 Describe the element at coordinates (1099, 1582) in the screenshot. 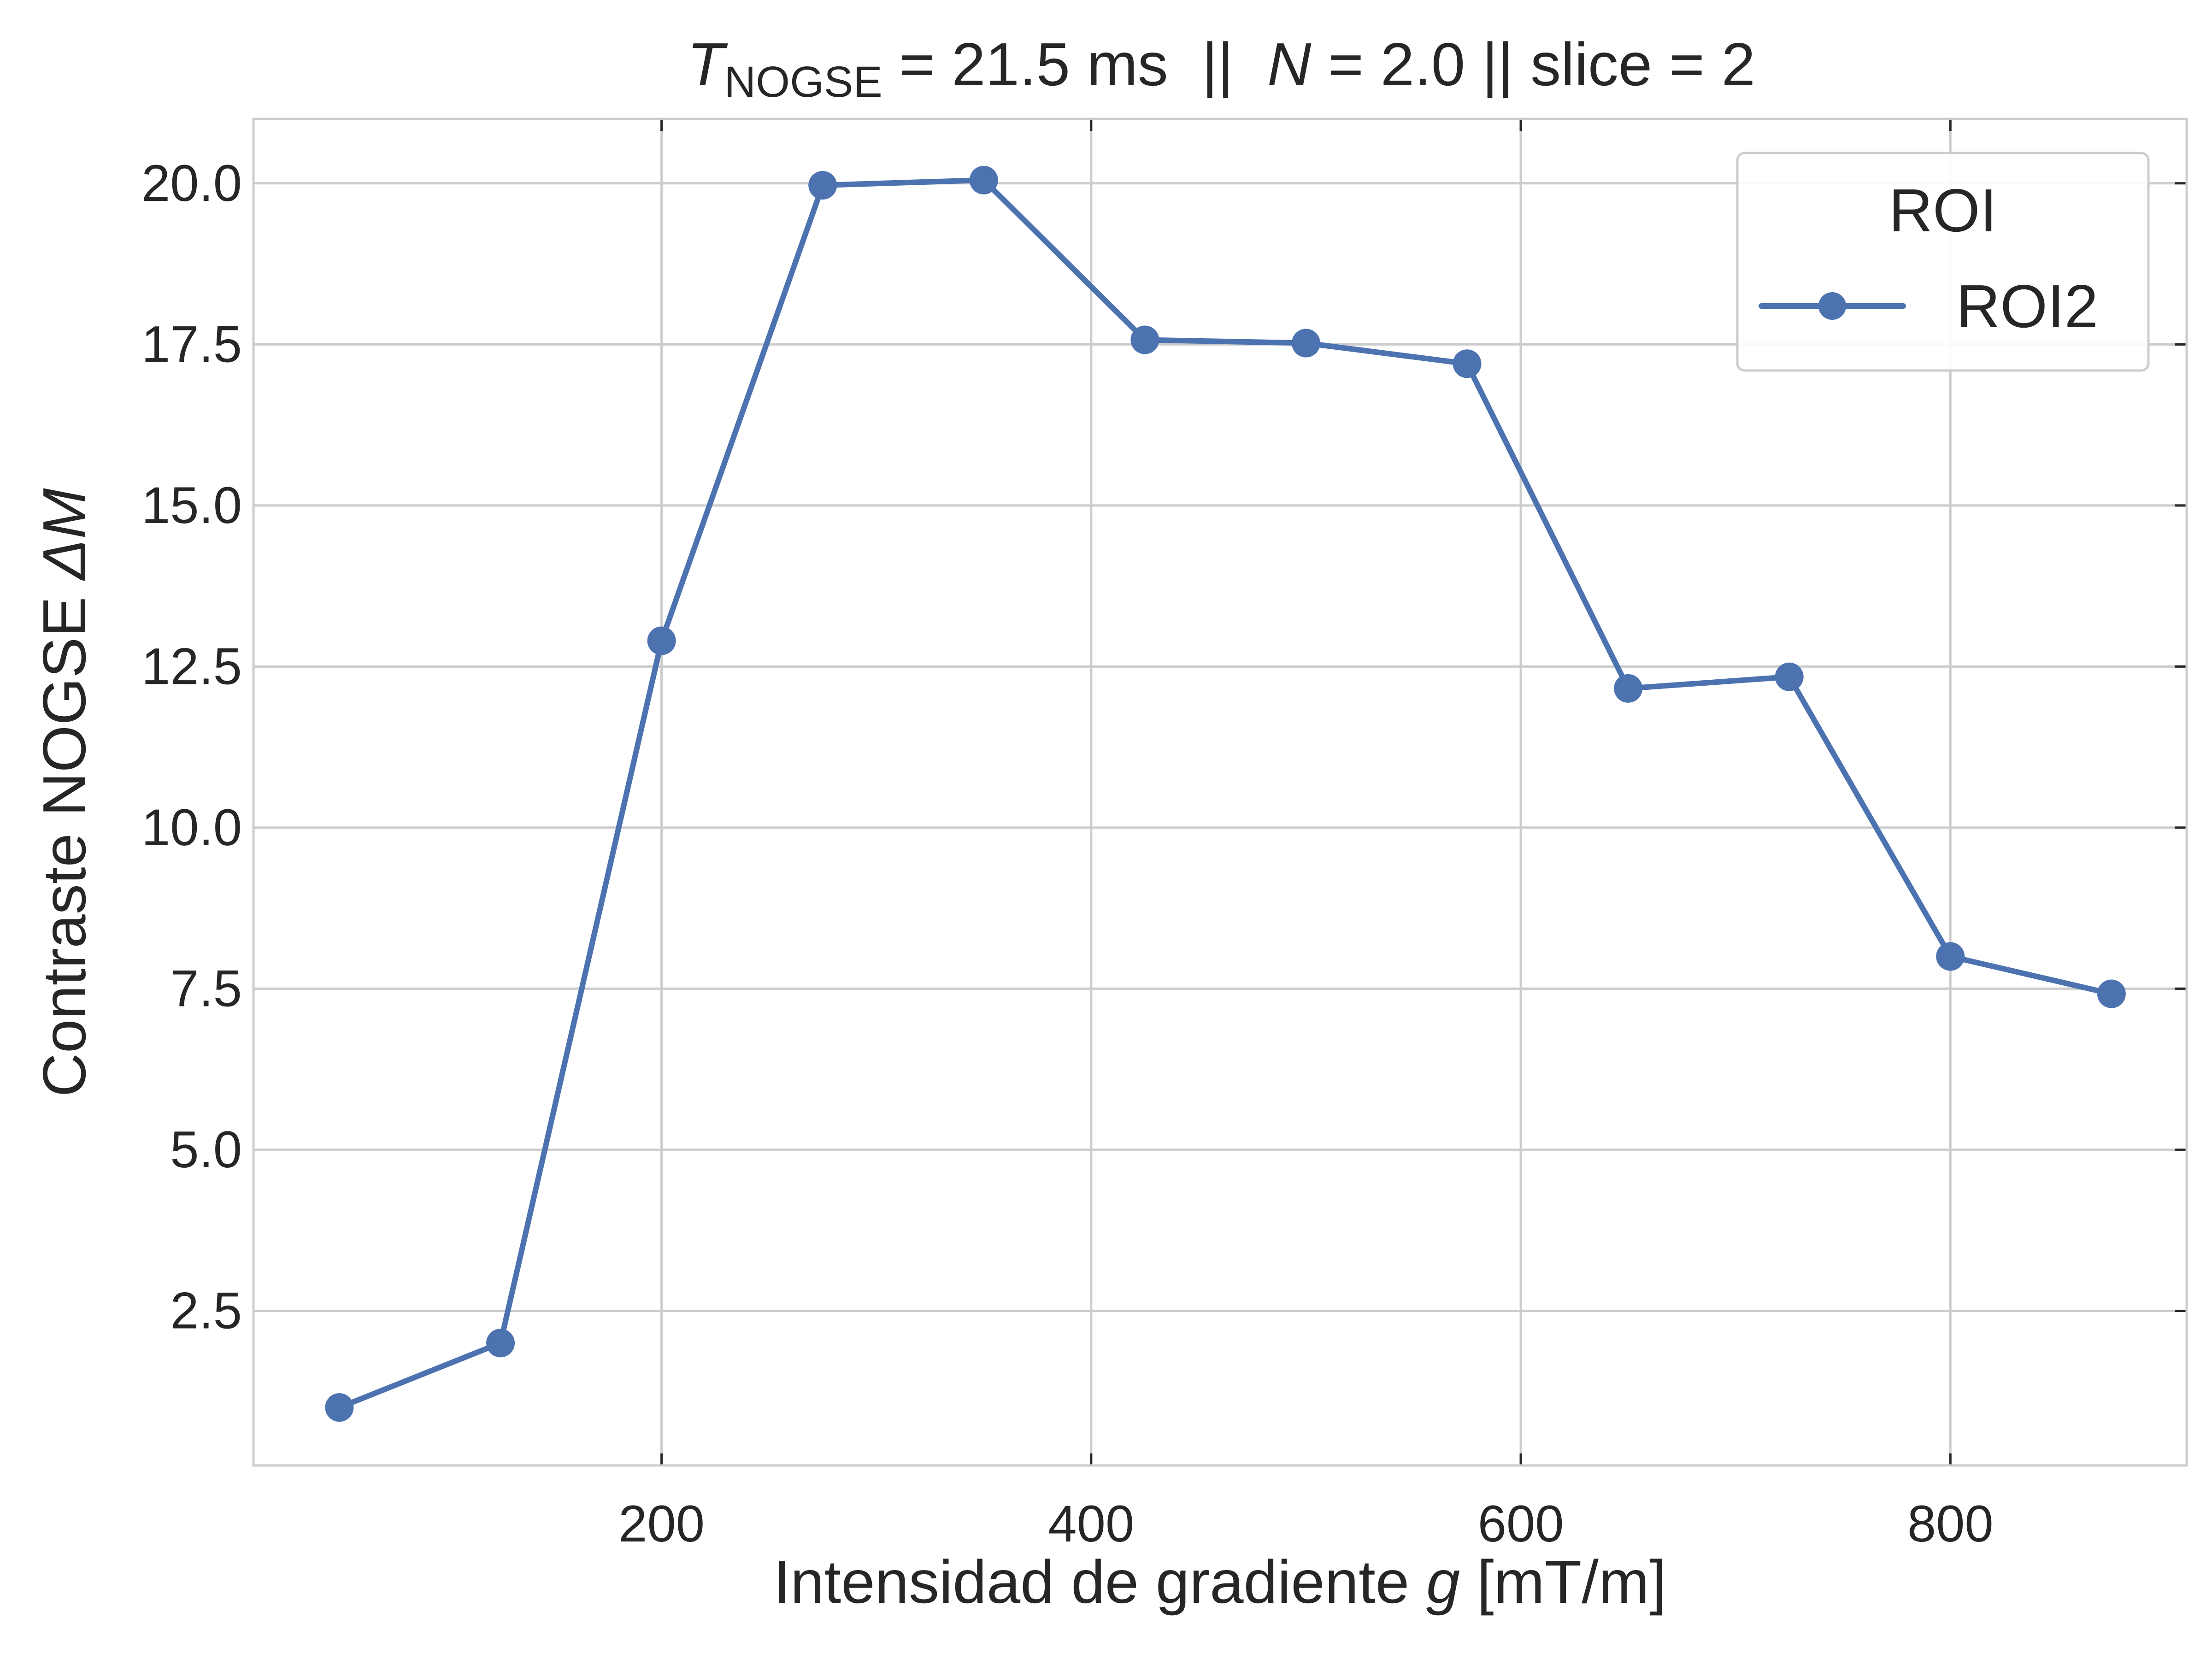

I see `x-axis-label-prefix: Intensidad de gradiente` at that location.